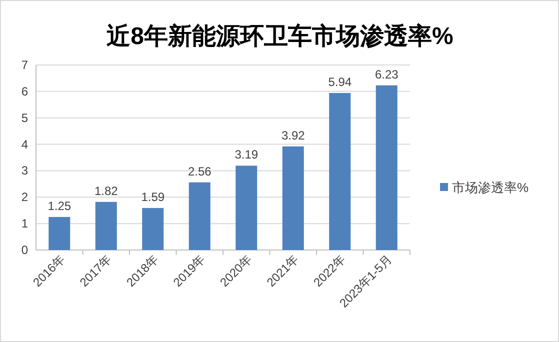 Image resolution: width=559 pixels, height=342 pixels. Describe the element at coordinates (293, 135) in the screenshot. I see `data-label: 3.92` at that location.